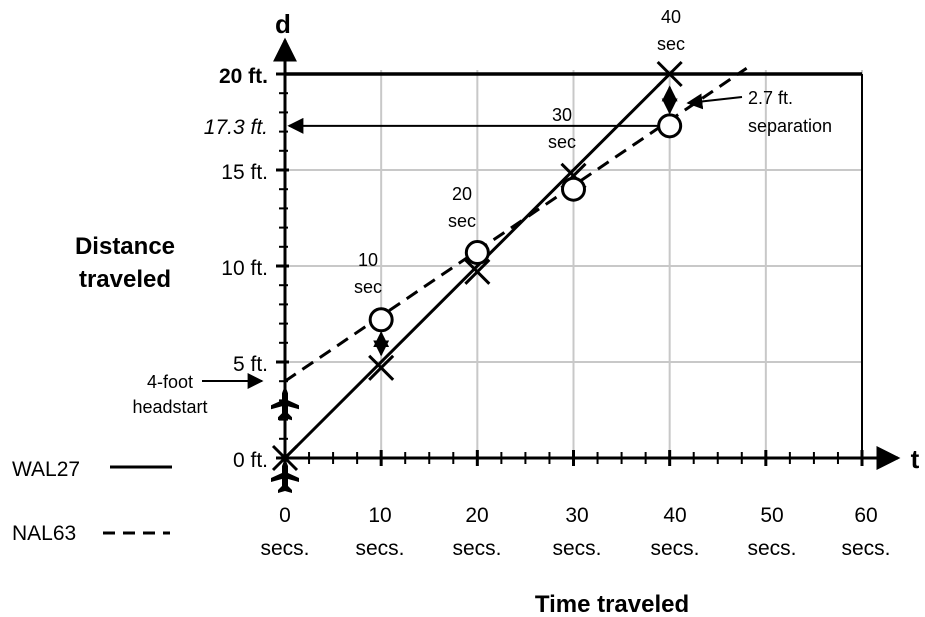 The image size is (925, 617). Describe the element at coordinates (379, 515) in the screenshot. I see `x-tick-label-10-value: 10` at that location.